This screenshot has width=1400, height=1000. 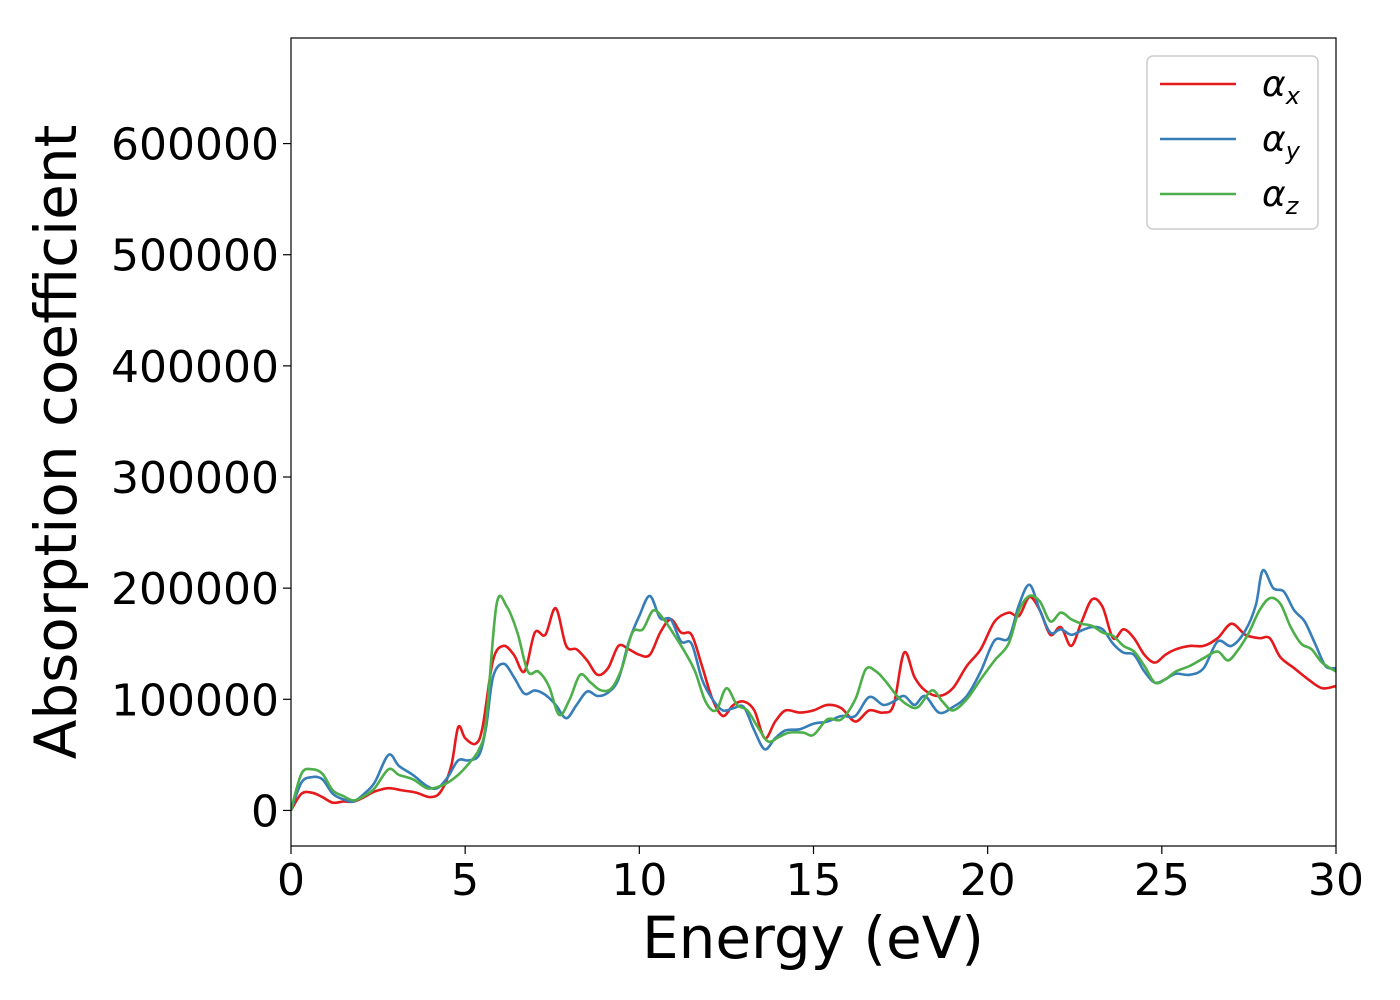 What do you see at coordinates (195, 478) in the screenshot?
I see `y-tick-label: 300000` at bounding box center [195, 478].